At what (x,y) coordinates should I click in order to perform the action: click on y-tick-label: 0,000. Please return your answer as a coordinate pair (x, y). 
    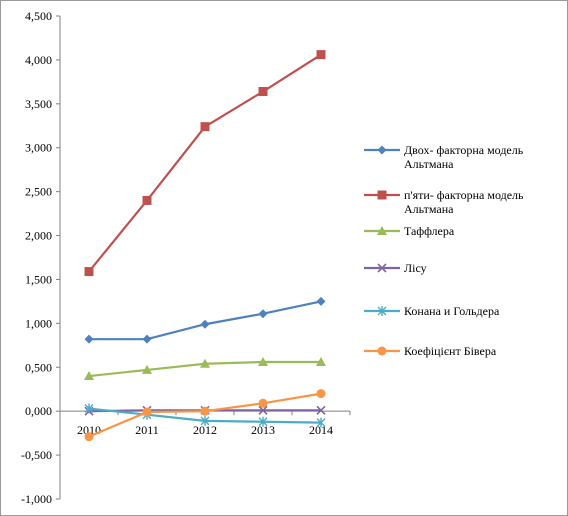
    Looking at the image, I should click on (38, 411).